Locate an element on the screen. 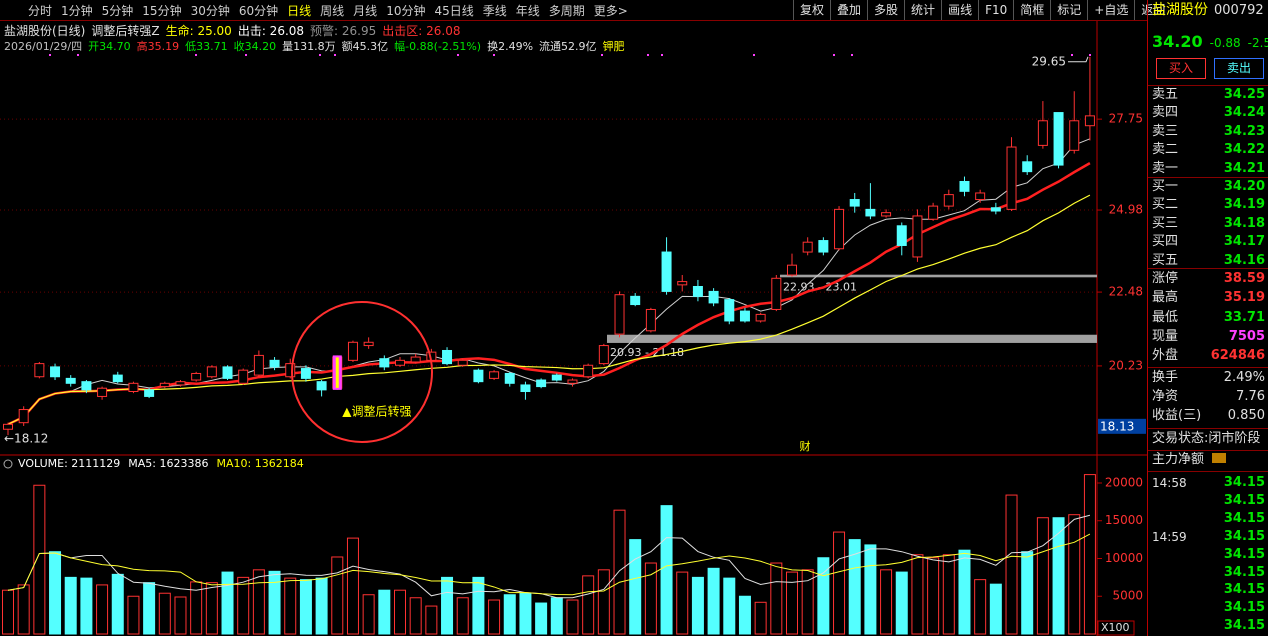 This screenshot has height=636, width=1268. fund-label: 换手 is located at coordinates (1165, 377).